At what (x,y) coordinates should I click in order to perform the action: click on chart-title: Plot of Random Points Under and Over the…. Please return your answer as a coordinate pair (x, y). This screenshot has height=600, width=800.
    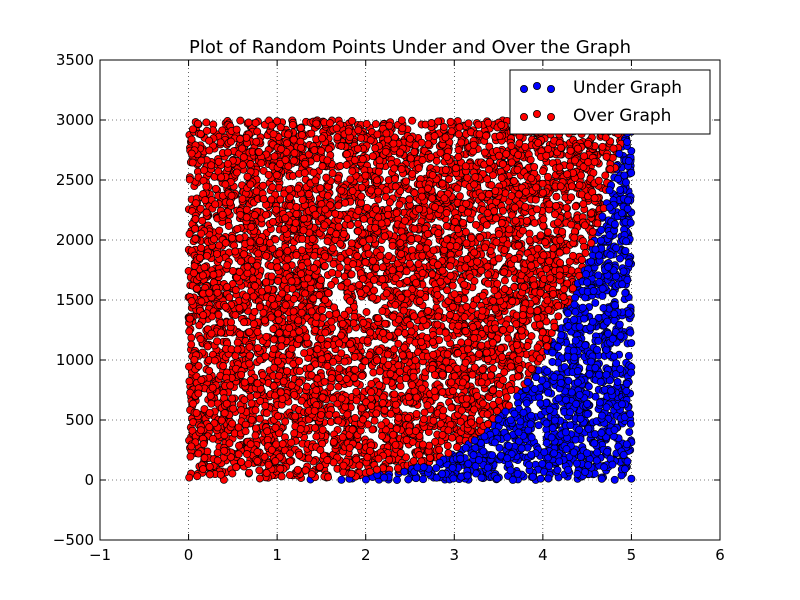
    Looking at the image, I should click on (410, 47).